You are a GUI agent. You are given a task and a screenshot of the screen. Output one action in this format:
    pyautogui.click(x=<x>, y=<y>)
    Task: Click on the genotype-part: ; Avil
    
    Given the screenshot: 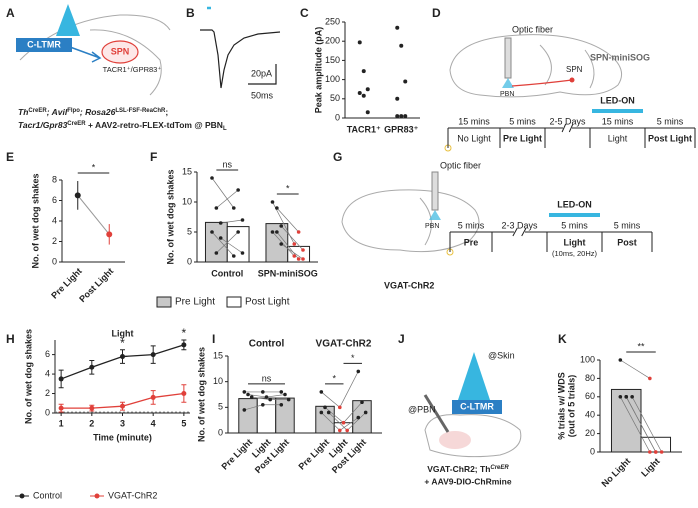 What is the action you would take?
    pyautogui.click(x=57, y=112)
    